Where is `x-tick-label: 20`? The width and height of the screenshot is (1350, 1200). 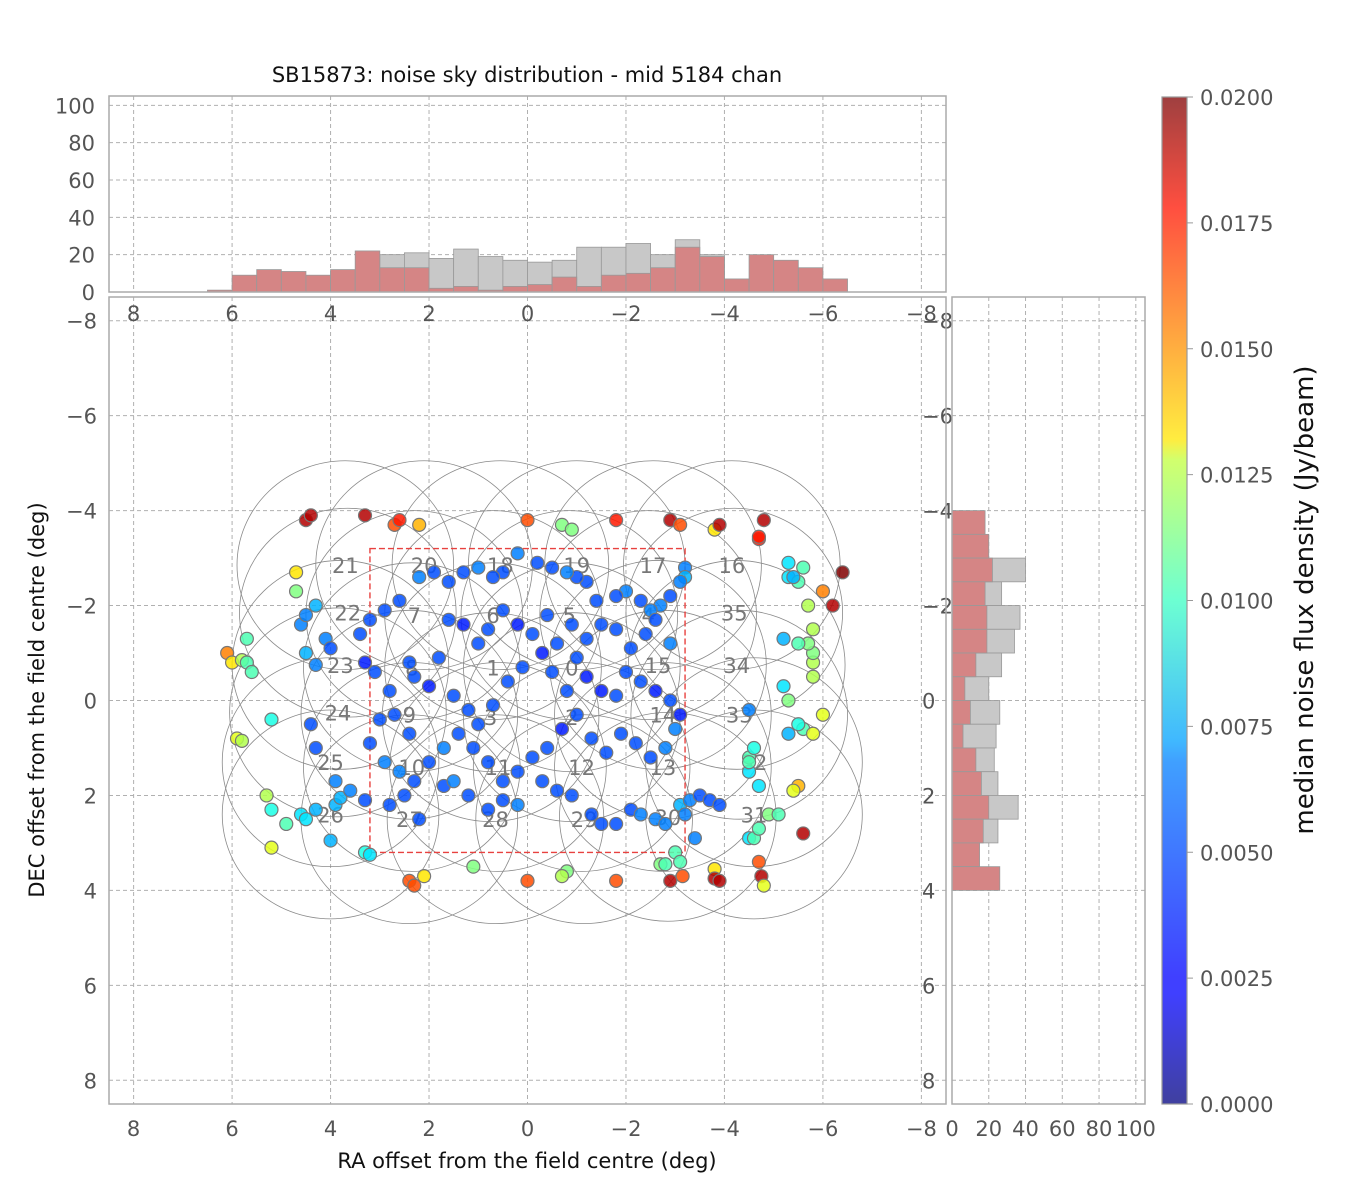 x-tick-label: 20 is located at coordinates (988, 1129).